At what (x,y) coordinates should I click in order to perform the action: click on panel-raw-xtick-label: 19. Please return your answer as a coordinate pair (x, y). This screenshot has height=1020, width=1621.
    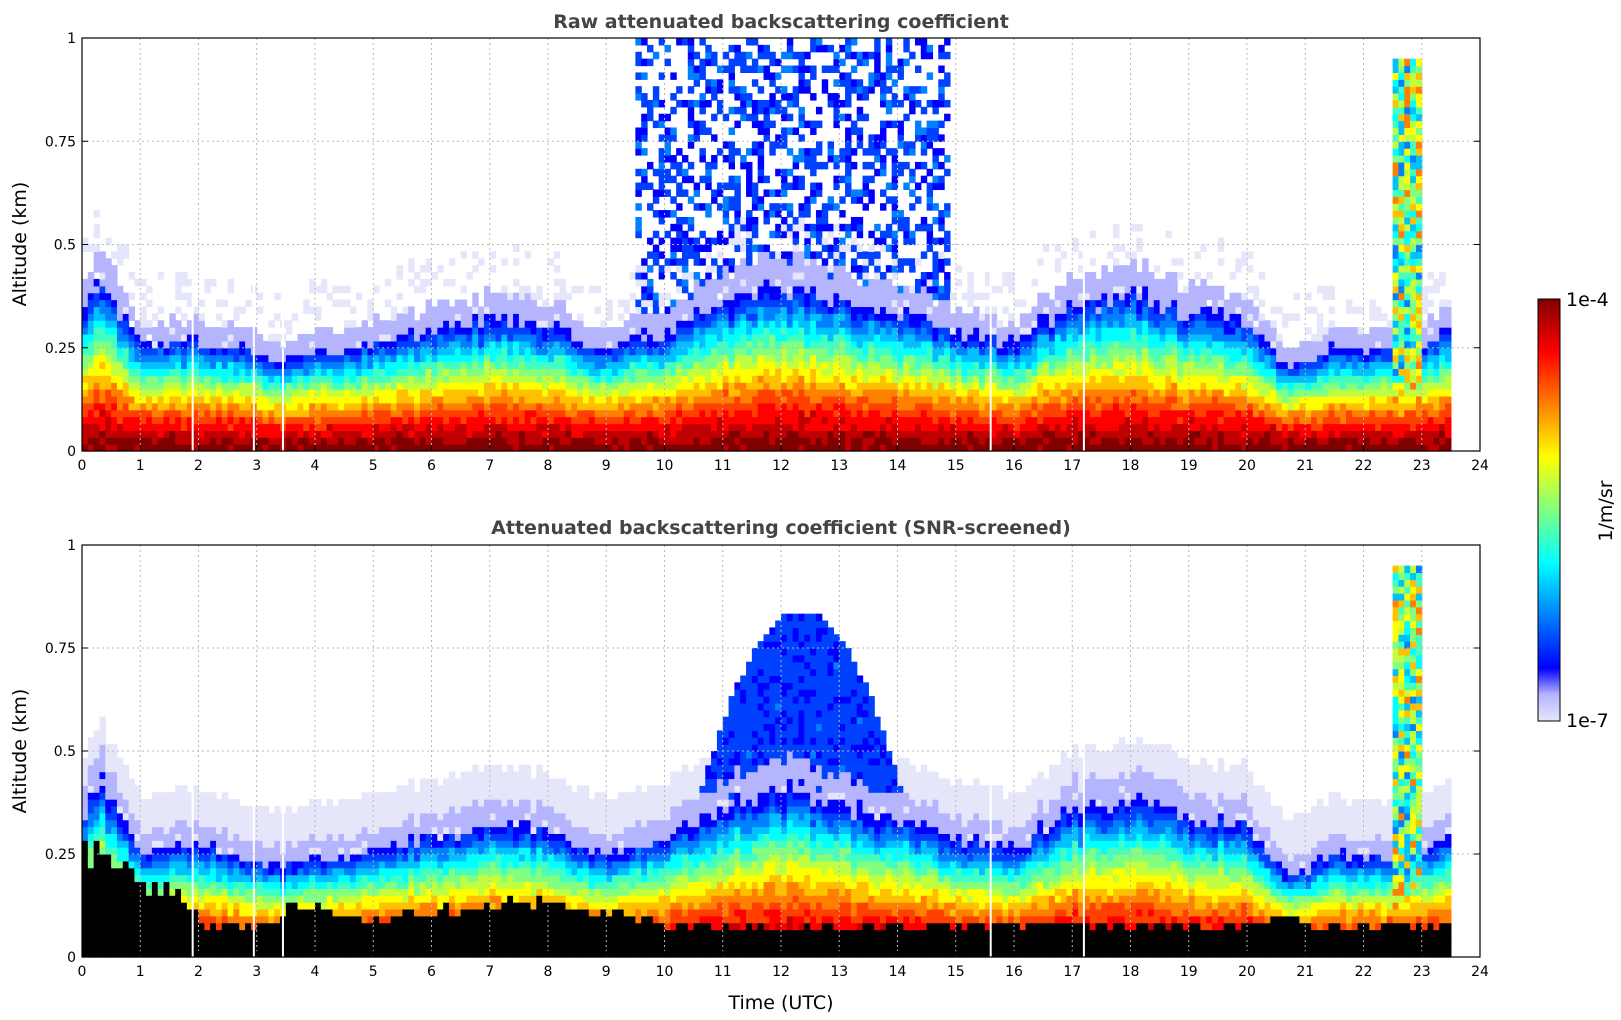
    Looking at the image, I should click on (1189, 466).